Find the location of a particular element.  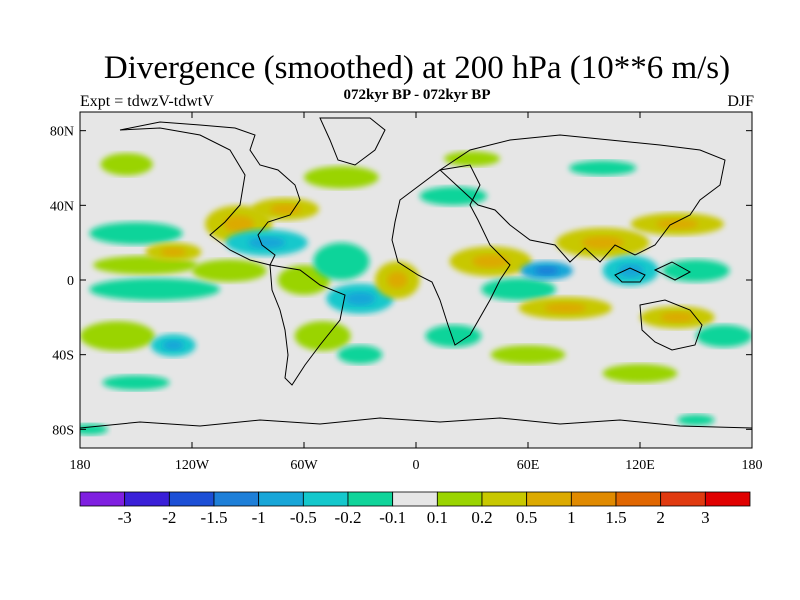

x-tick-label: 120W is located at coordinates (192, 465).